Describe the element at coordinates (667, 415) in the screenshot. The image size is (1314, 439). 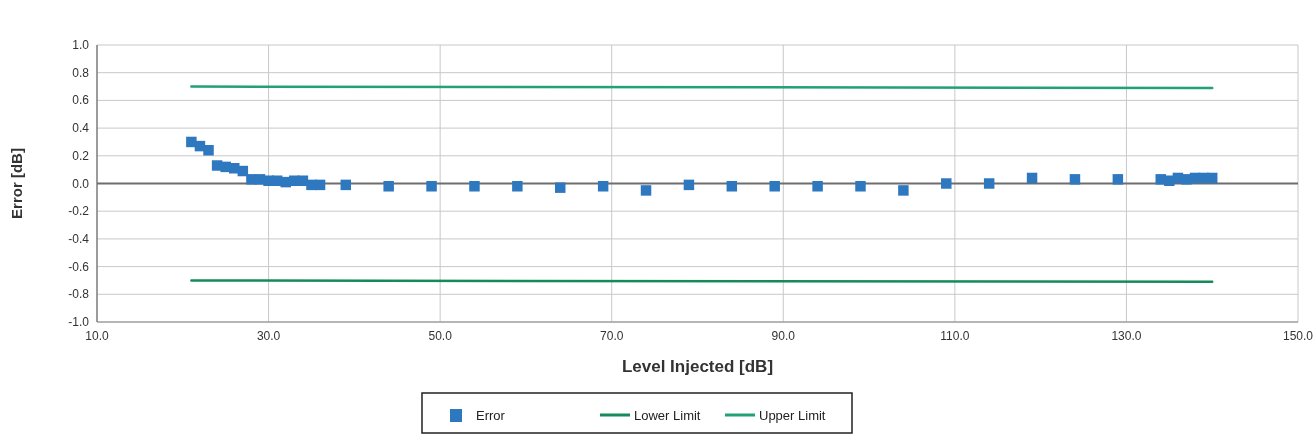
I see `legend-label: Lower Limit` at that location.